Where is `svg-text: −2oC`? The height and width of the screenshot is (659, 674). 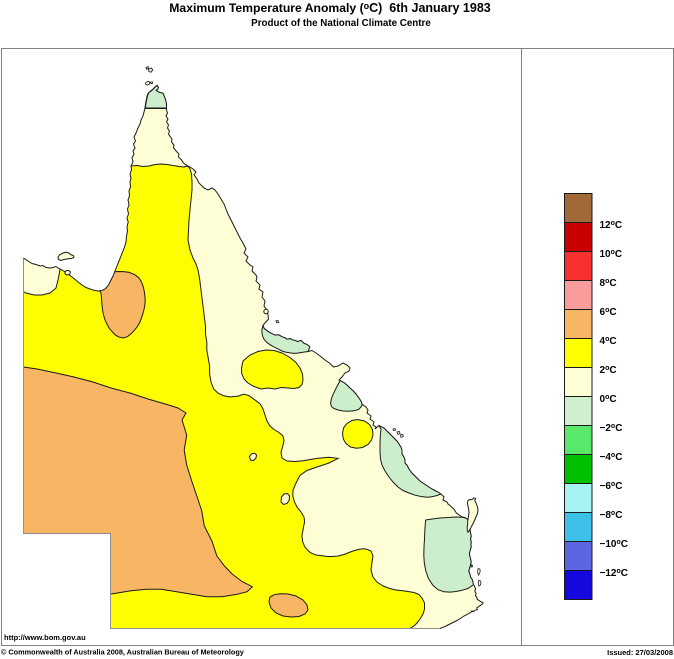
svg-text: −2oC is located at coordinates (611, 428).